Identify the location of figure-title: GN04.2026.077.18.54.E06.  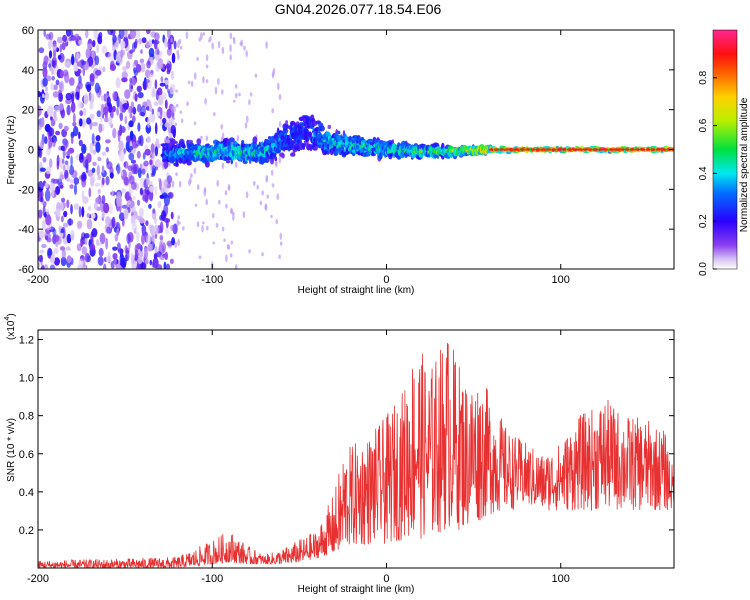
(358, 9).